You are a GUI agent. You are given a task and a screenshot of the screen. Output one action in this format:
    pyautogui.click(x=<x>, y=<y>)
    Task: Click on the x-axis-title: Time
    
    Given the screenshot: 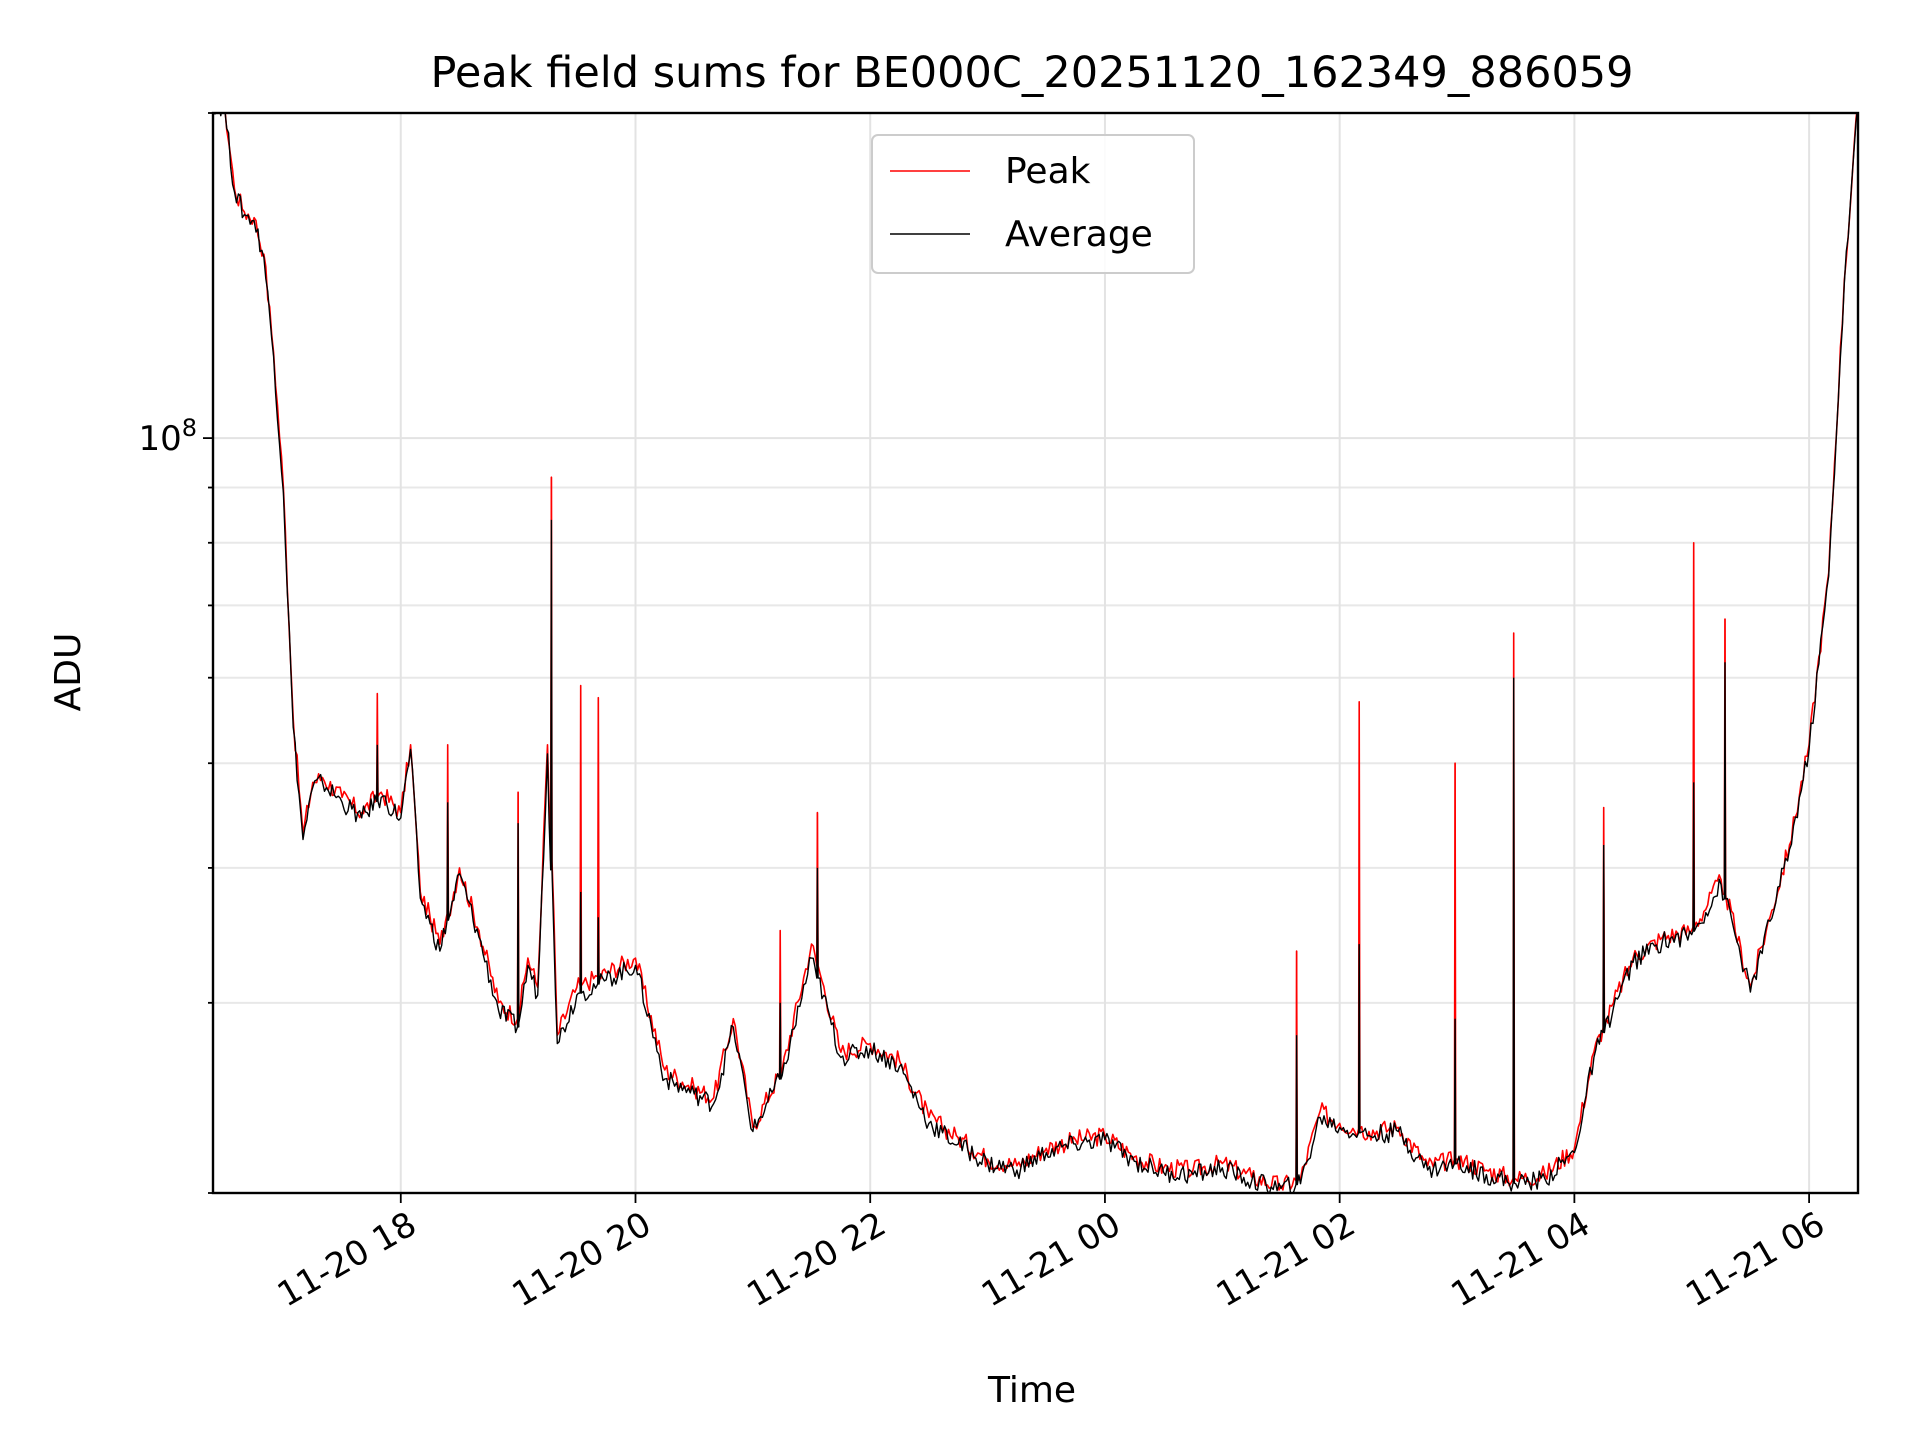 What is the action you would take?
    pyautogui.click(x=1031, y=1390)
    